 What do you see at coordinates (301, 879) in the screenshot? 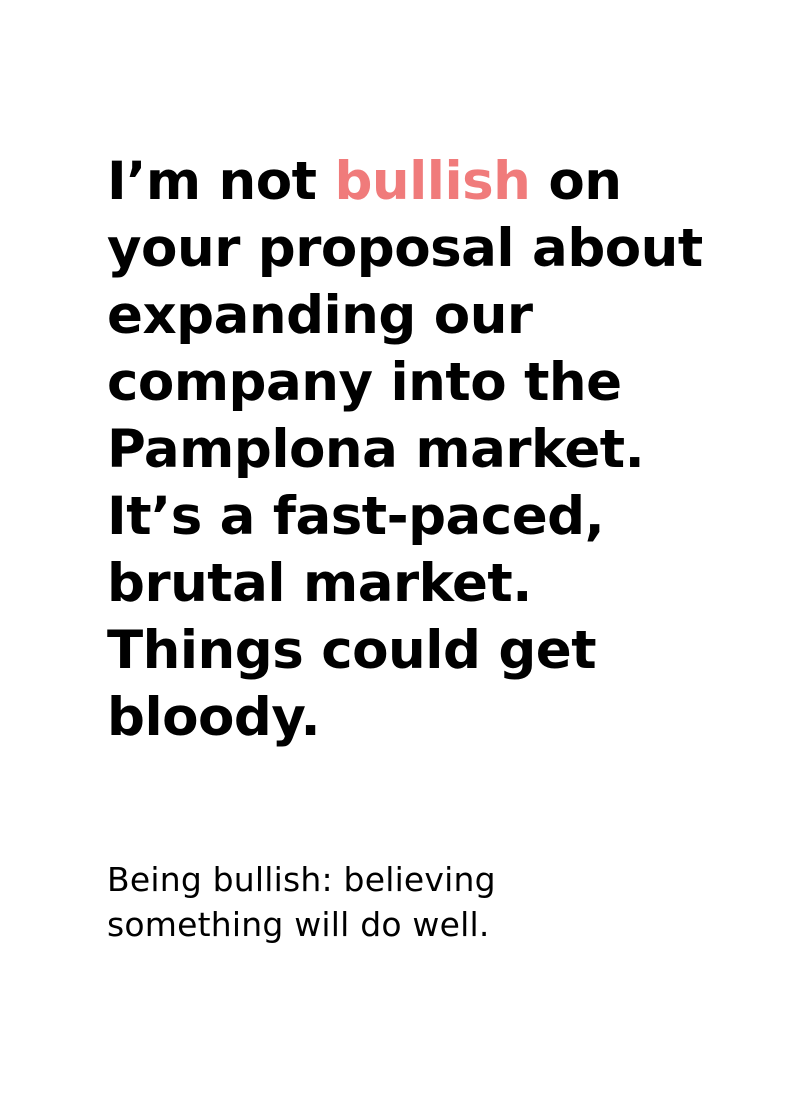
I see `definition-line-1: Being bullish: believing` at bounding box center [301, 879].